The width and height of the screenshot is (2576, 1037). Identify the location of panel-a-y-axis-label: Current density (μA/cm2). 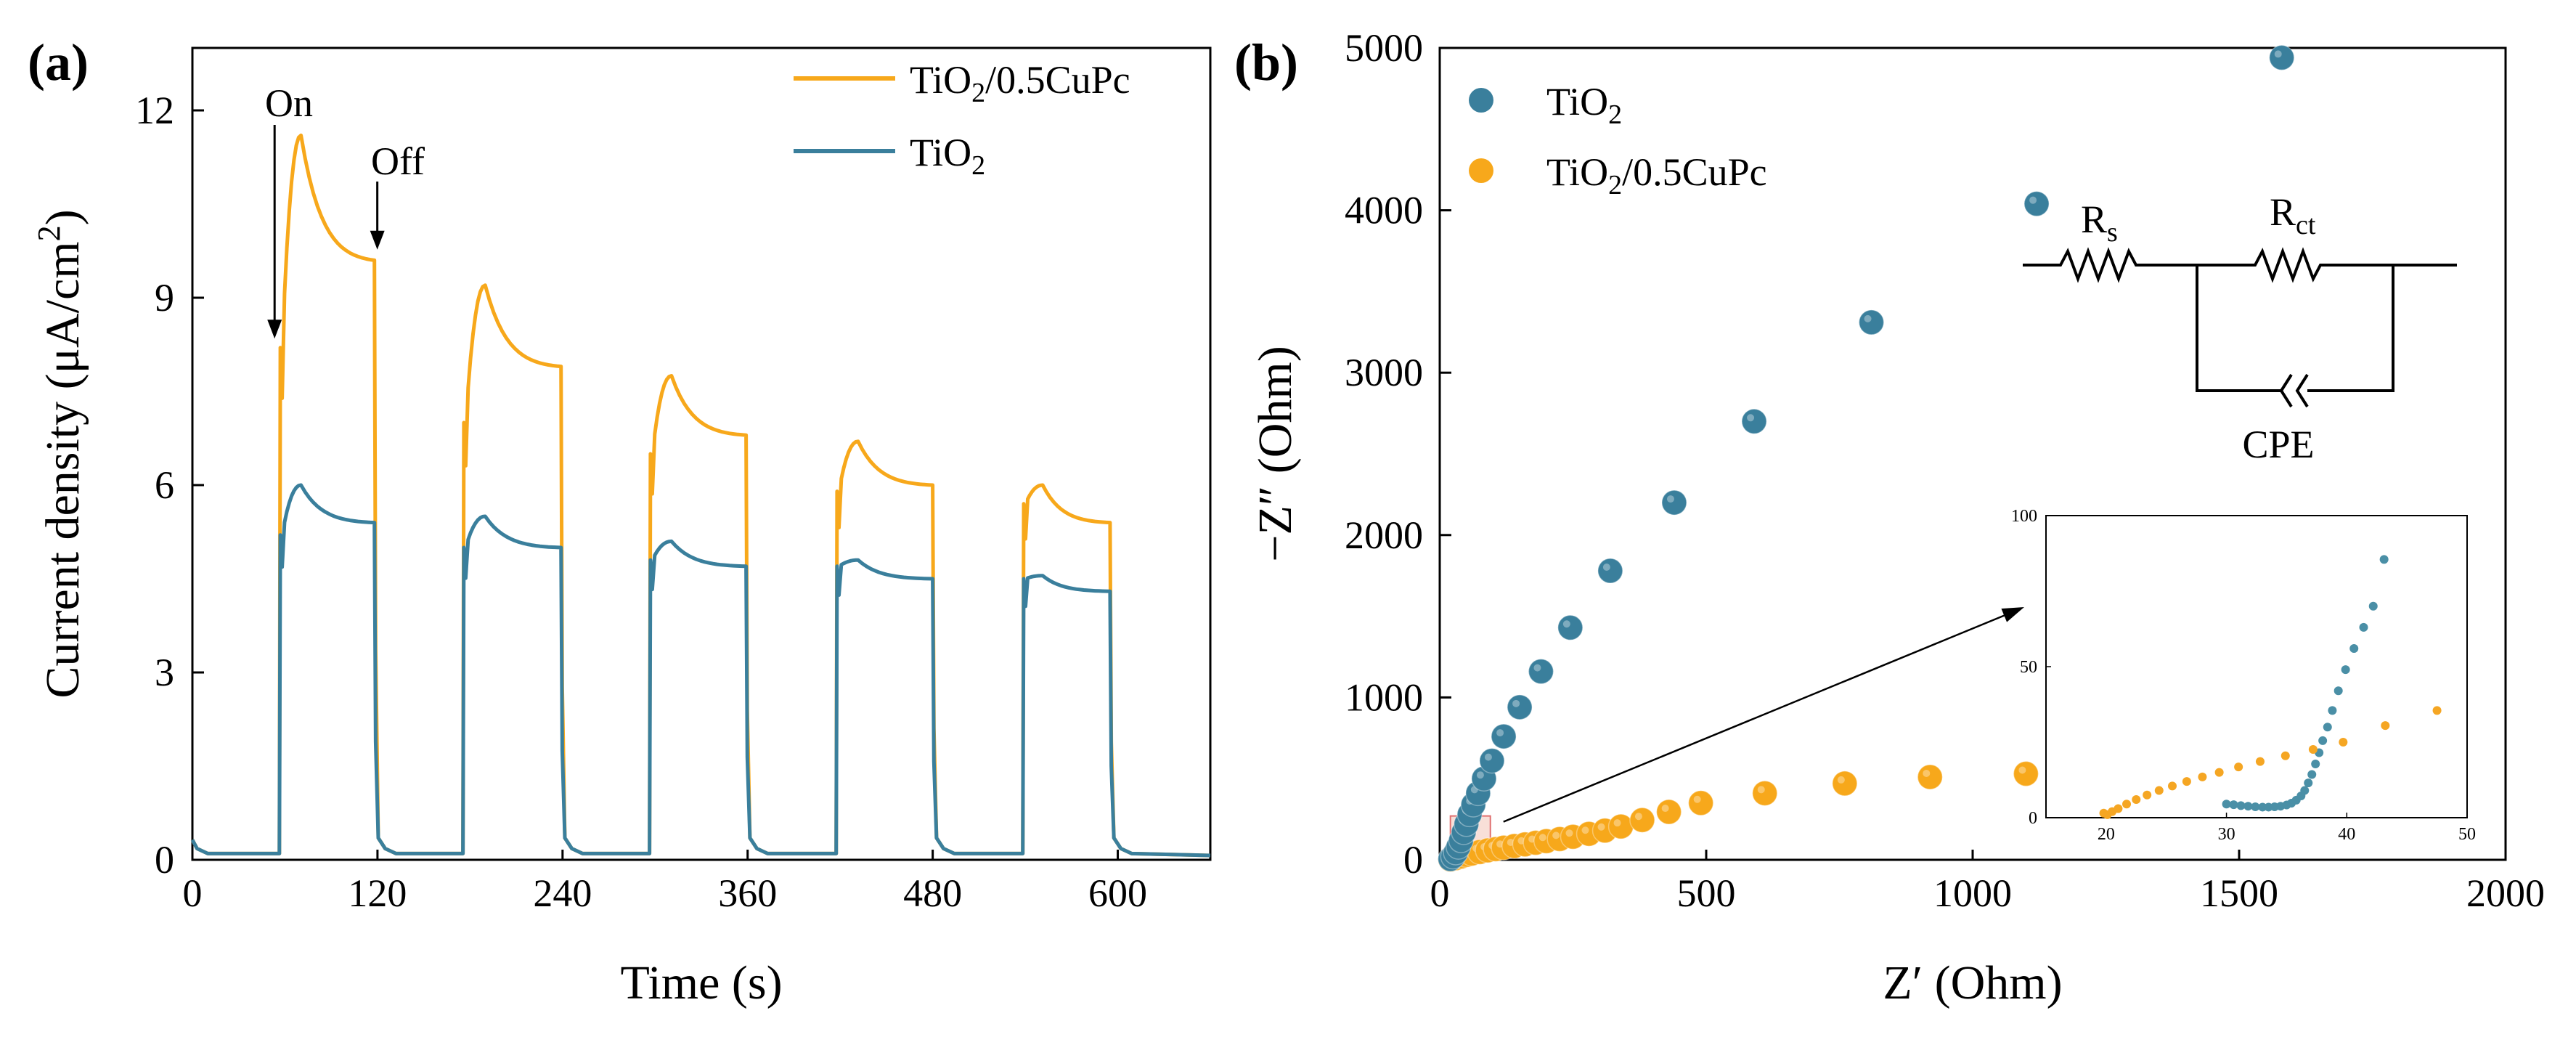
(60, 453).